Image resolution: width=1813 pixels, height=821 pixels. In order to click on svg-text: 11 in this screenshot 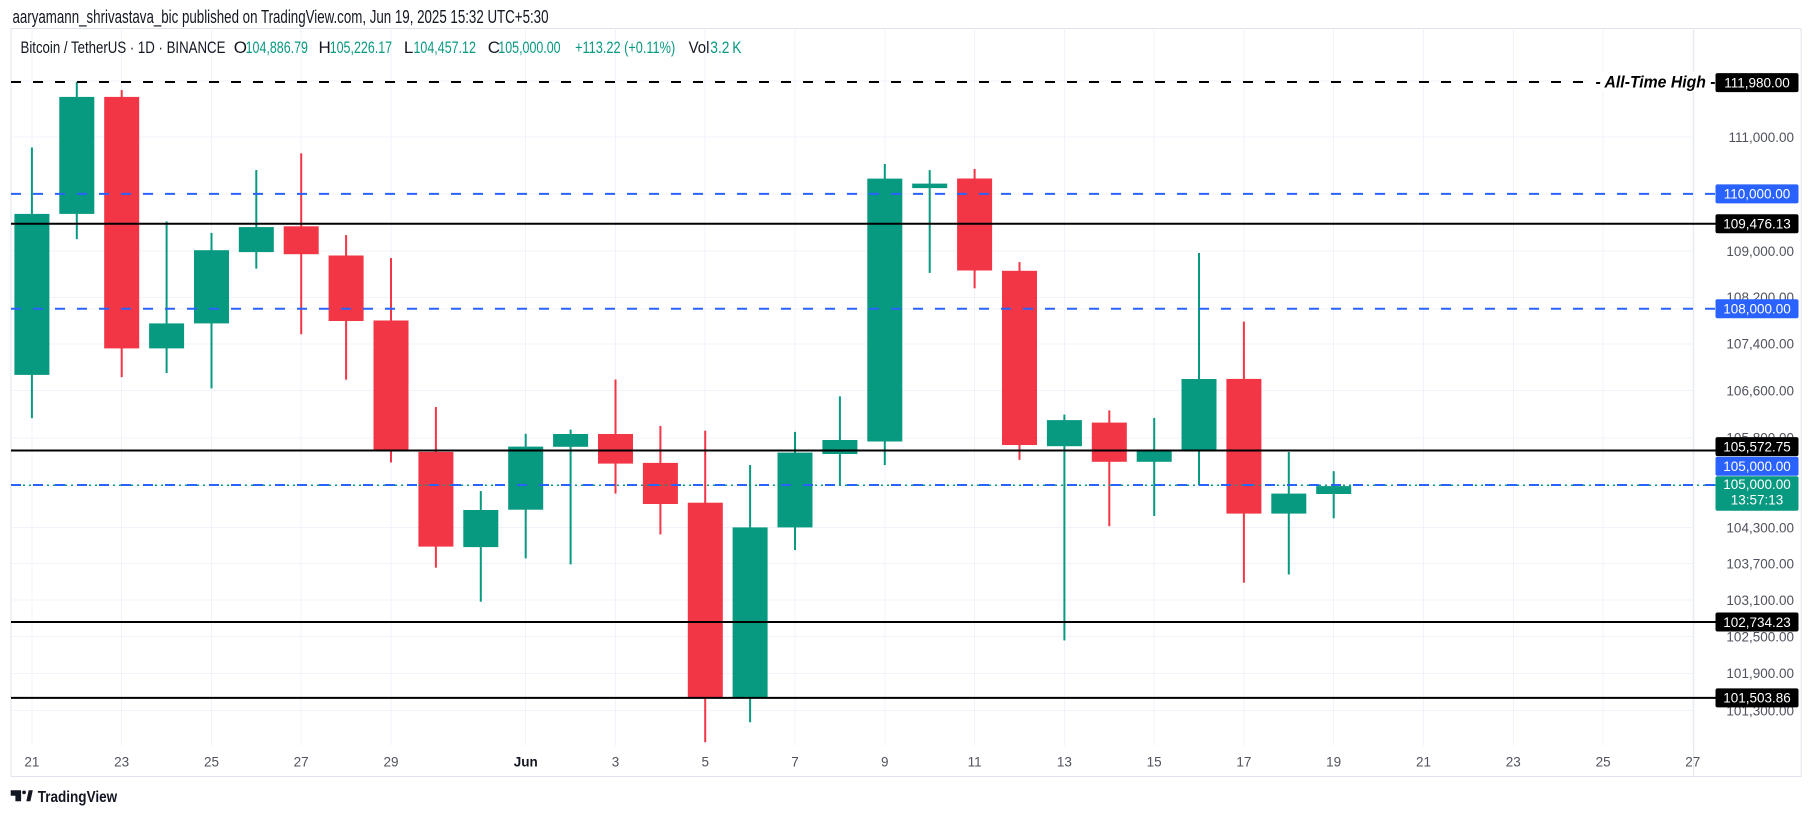, I will do `click(975, 762)`.